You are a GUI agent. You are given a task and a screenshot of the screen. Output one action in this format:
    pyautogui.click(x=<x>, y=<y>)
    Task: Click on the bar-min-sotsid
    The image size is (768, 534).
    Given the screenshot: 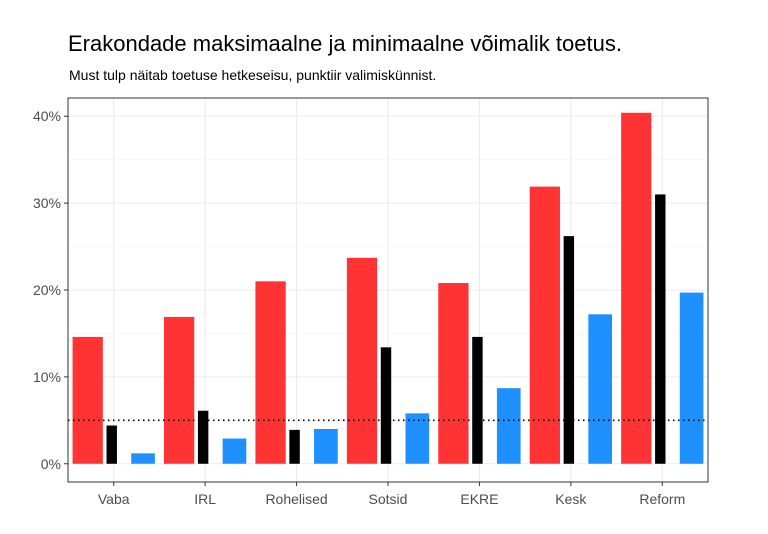 What is the action you would take?
    pyautogui.click(x=417, y=438)
    